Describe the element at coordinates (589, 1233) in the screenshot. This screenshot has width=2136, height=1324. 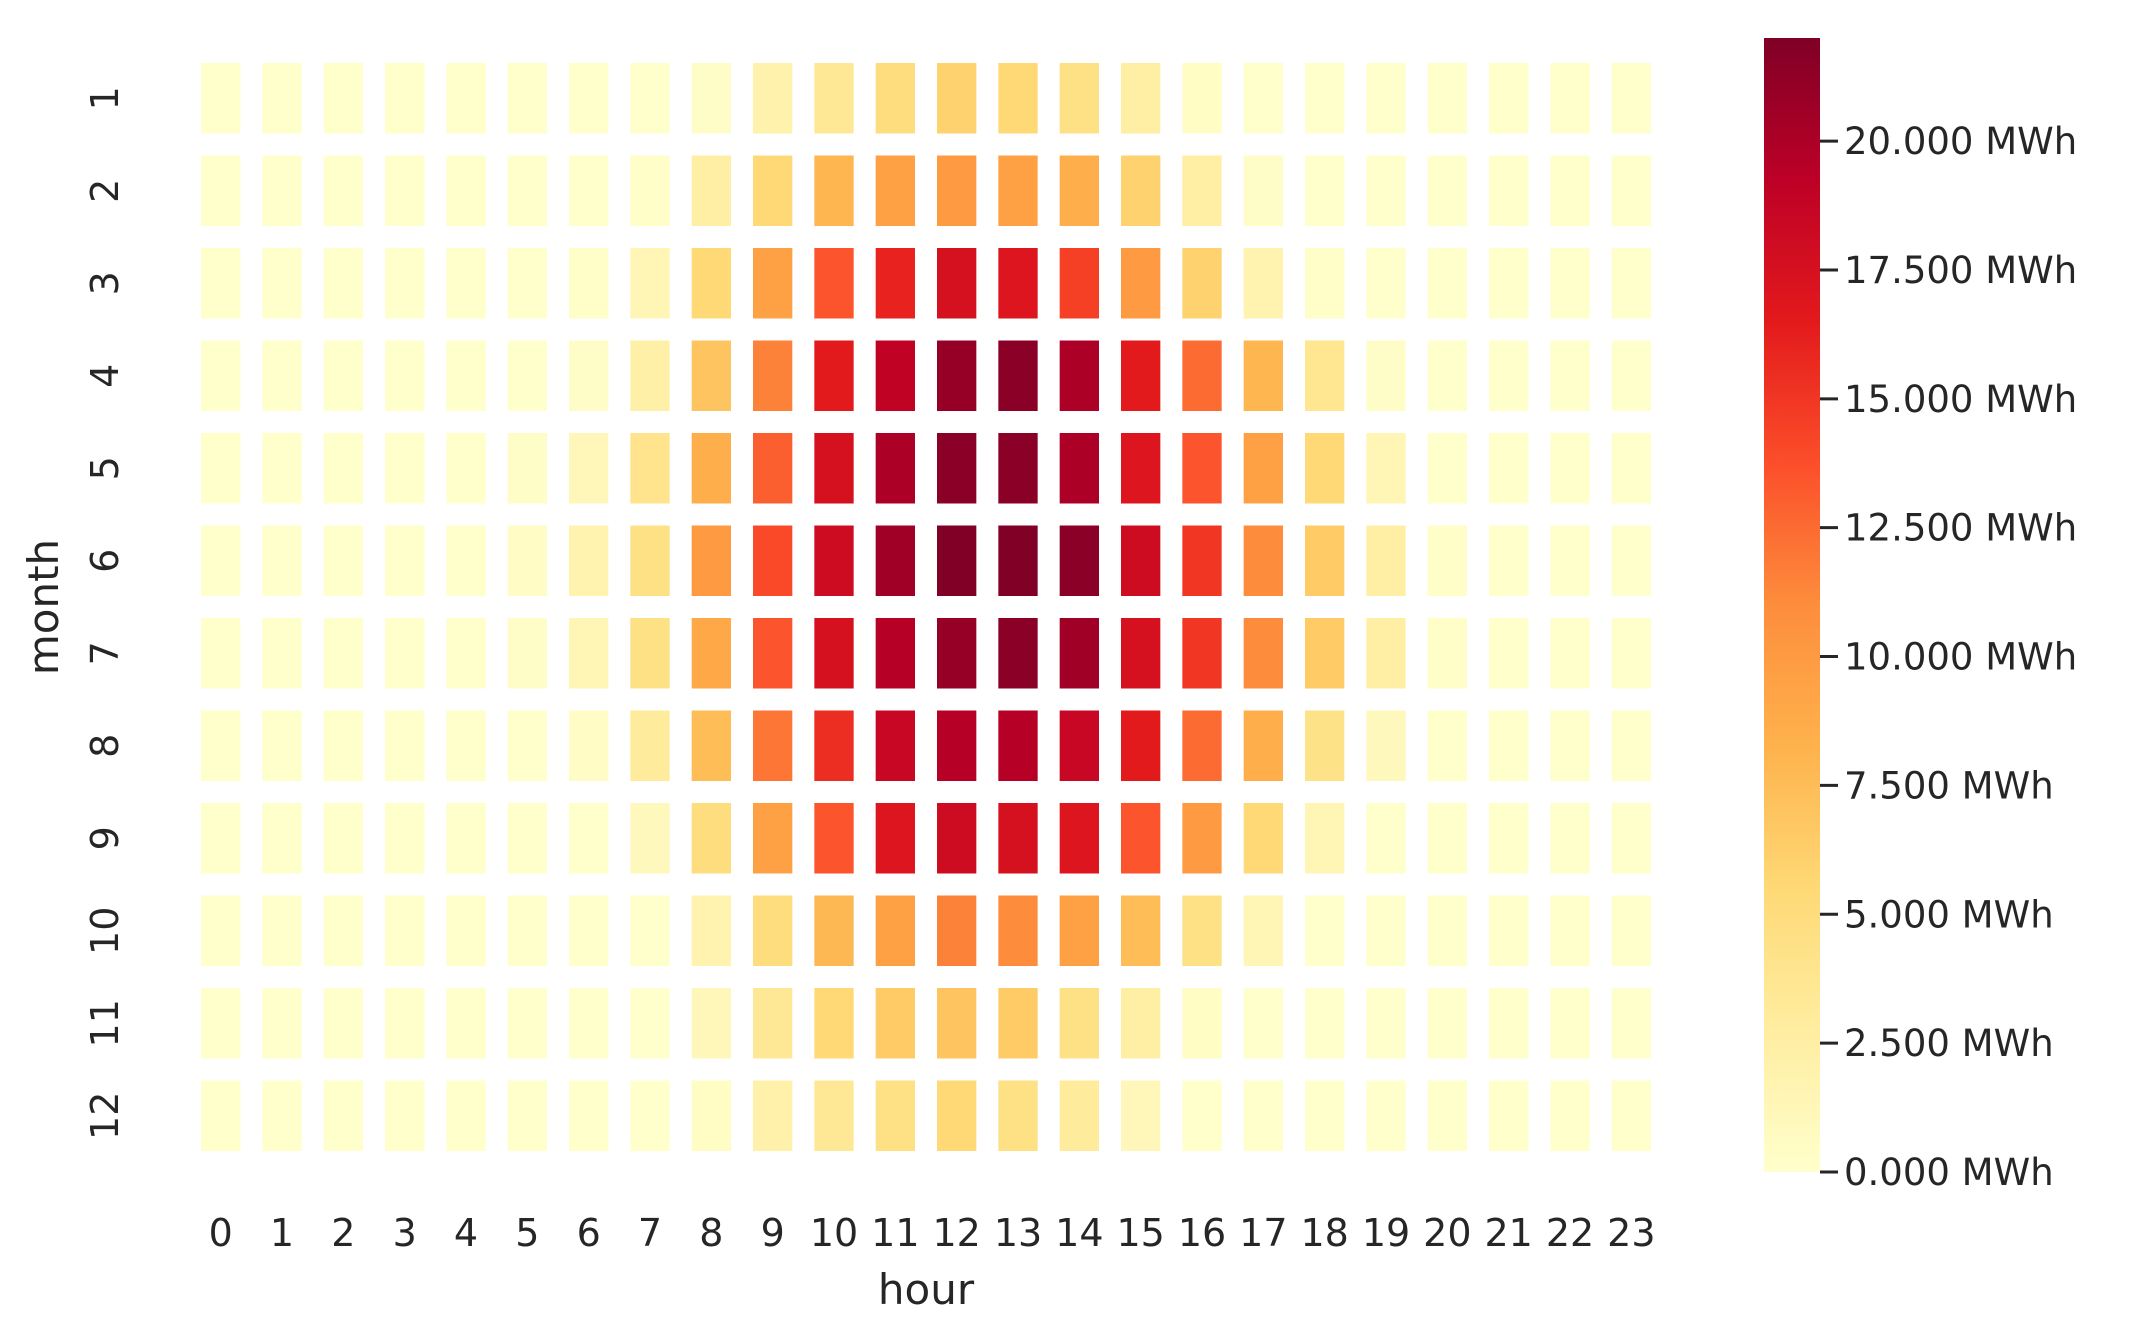
I see `x-tick-label: 6` at that location.